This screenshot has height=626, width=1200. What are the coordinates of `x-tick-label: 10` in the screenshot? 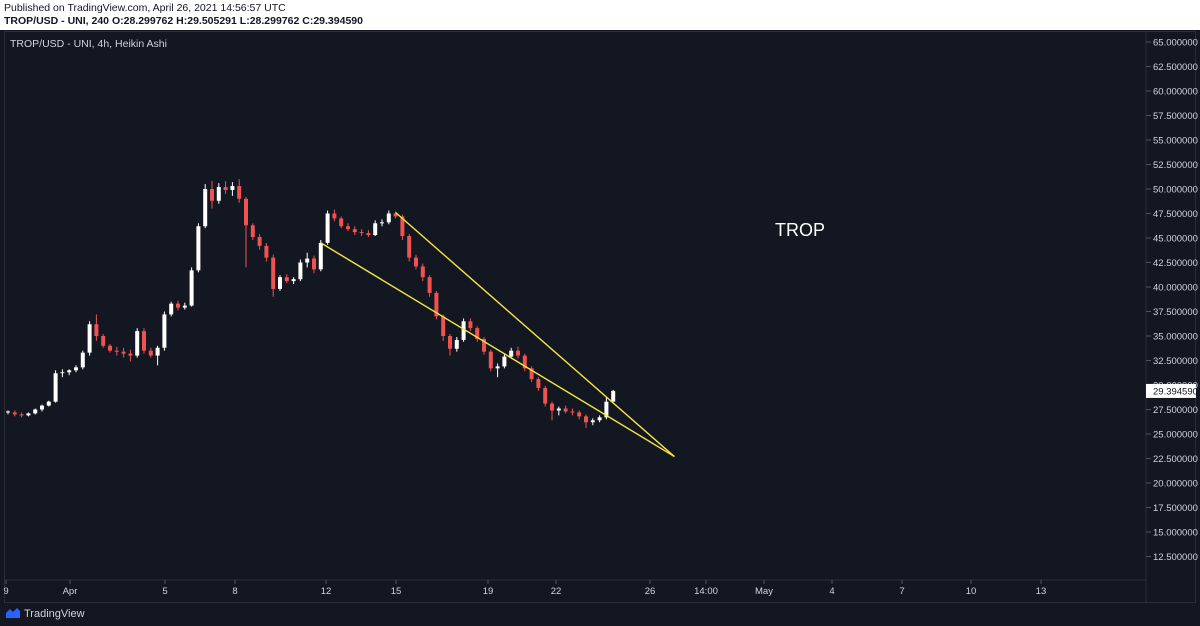 It's located at (971, 591).